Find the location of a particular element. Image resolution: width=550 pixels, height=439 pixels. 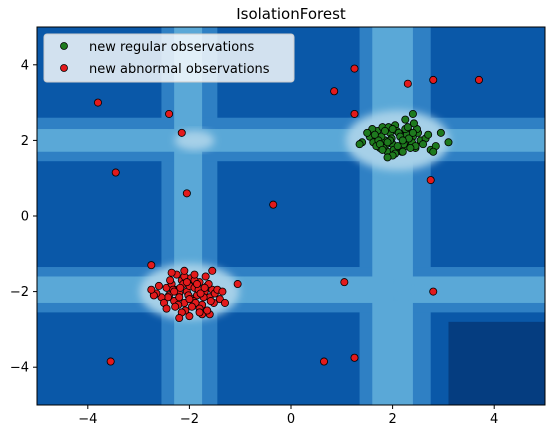

legend-marker-abnormal is located at coordinates (64, 68).